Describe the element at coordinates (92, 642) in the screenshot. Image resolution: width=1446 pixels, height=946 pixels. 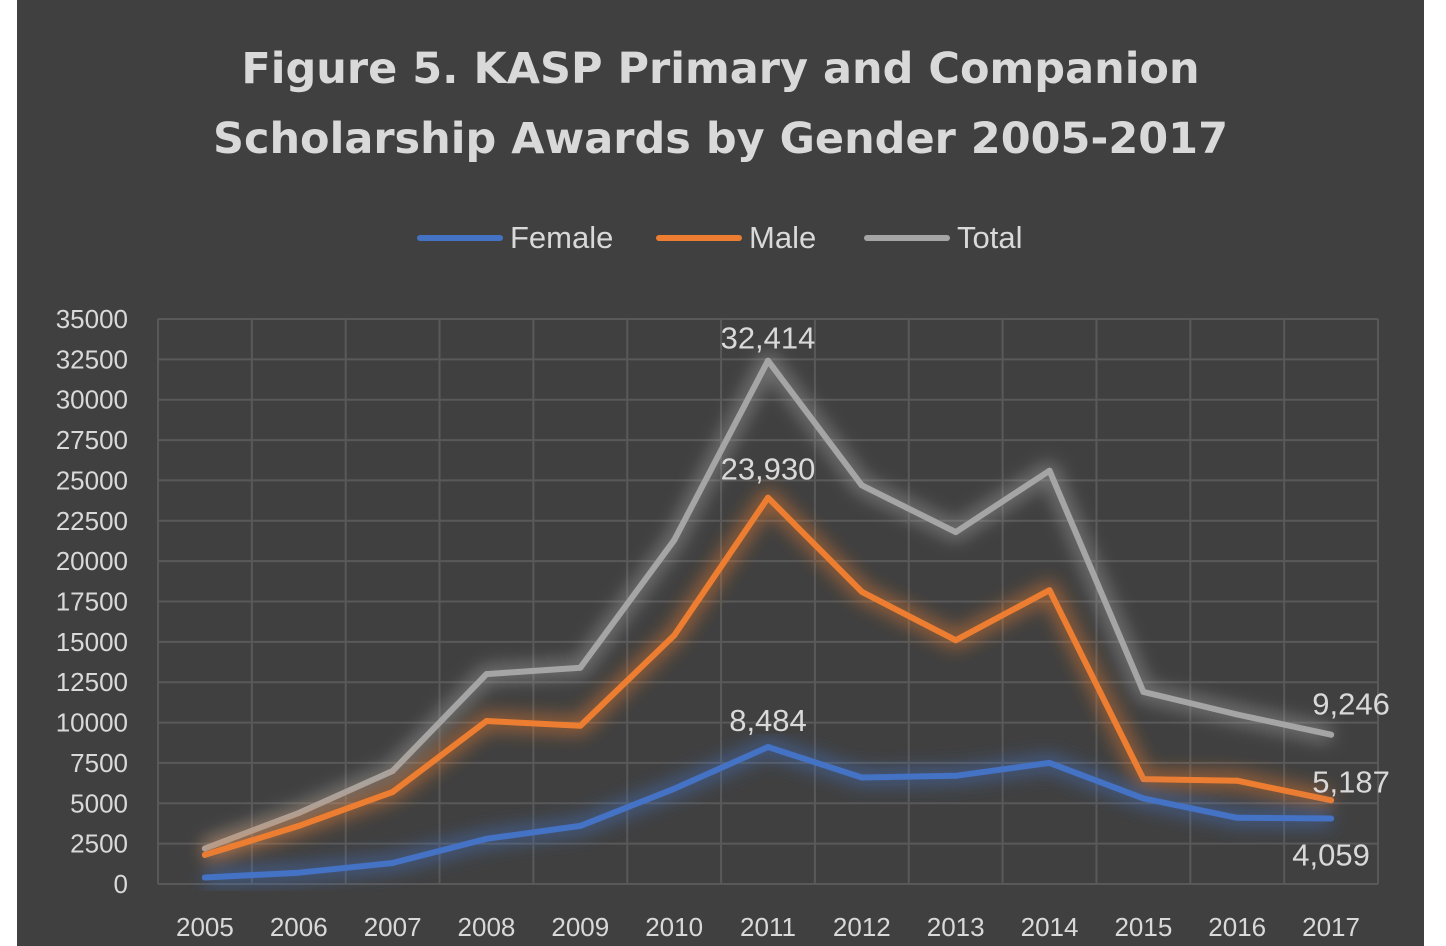
I see `y-tick-label: 15000` at that location.